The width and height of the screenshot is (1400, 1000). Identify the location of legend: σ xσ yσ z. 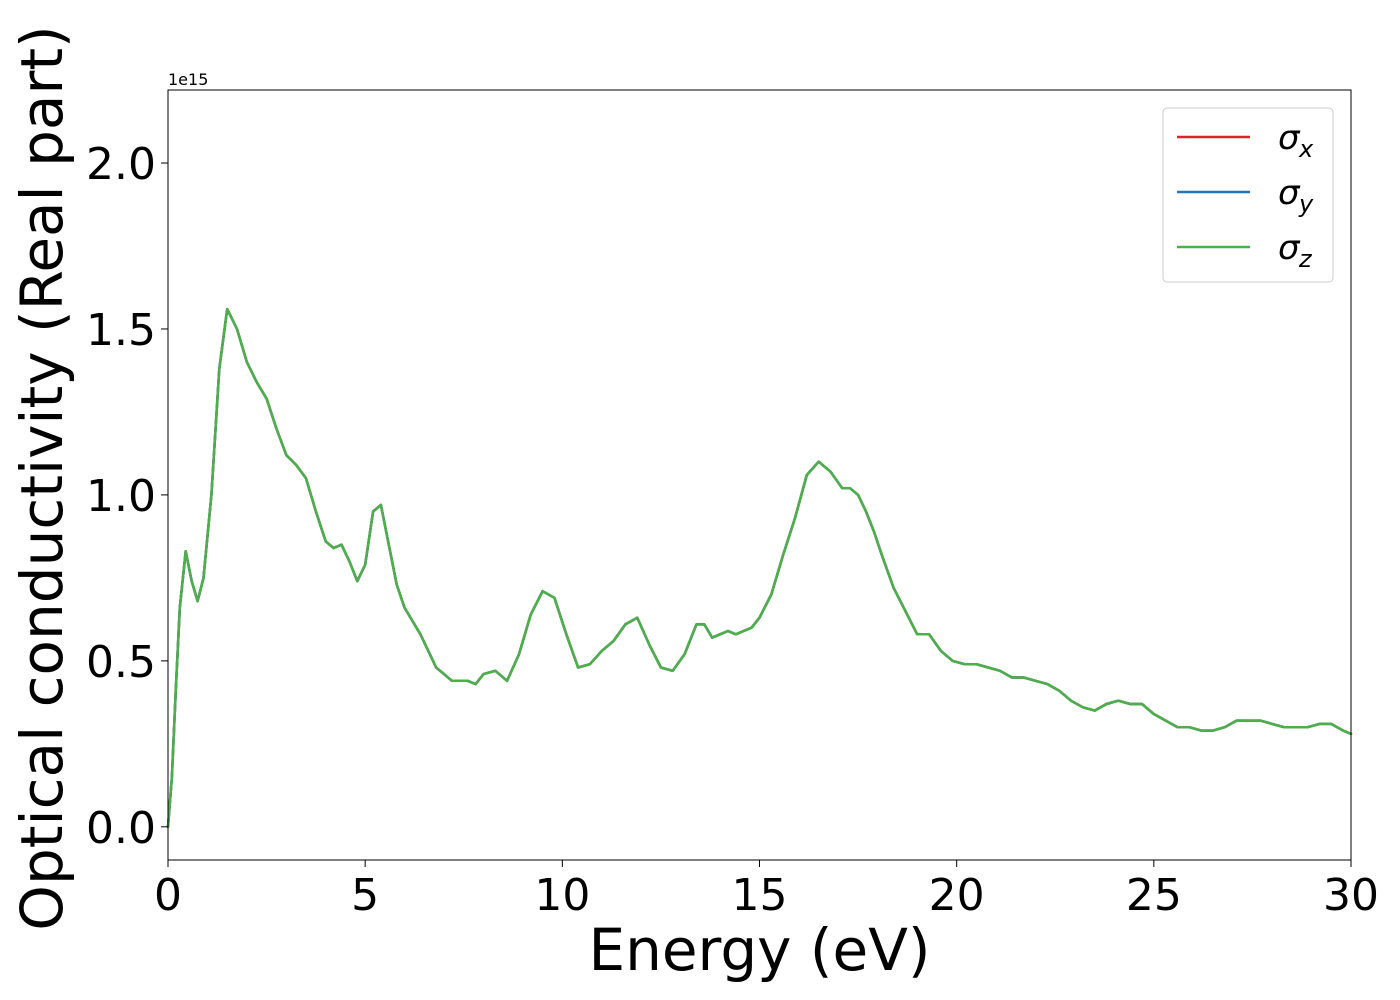
(1248, 195).